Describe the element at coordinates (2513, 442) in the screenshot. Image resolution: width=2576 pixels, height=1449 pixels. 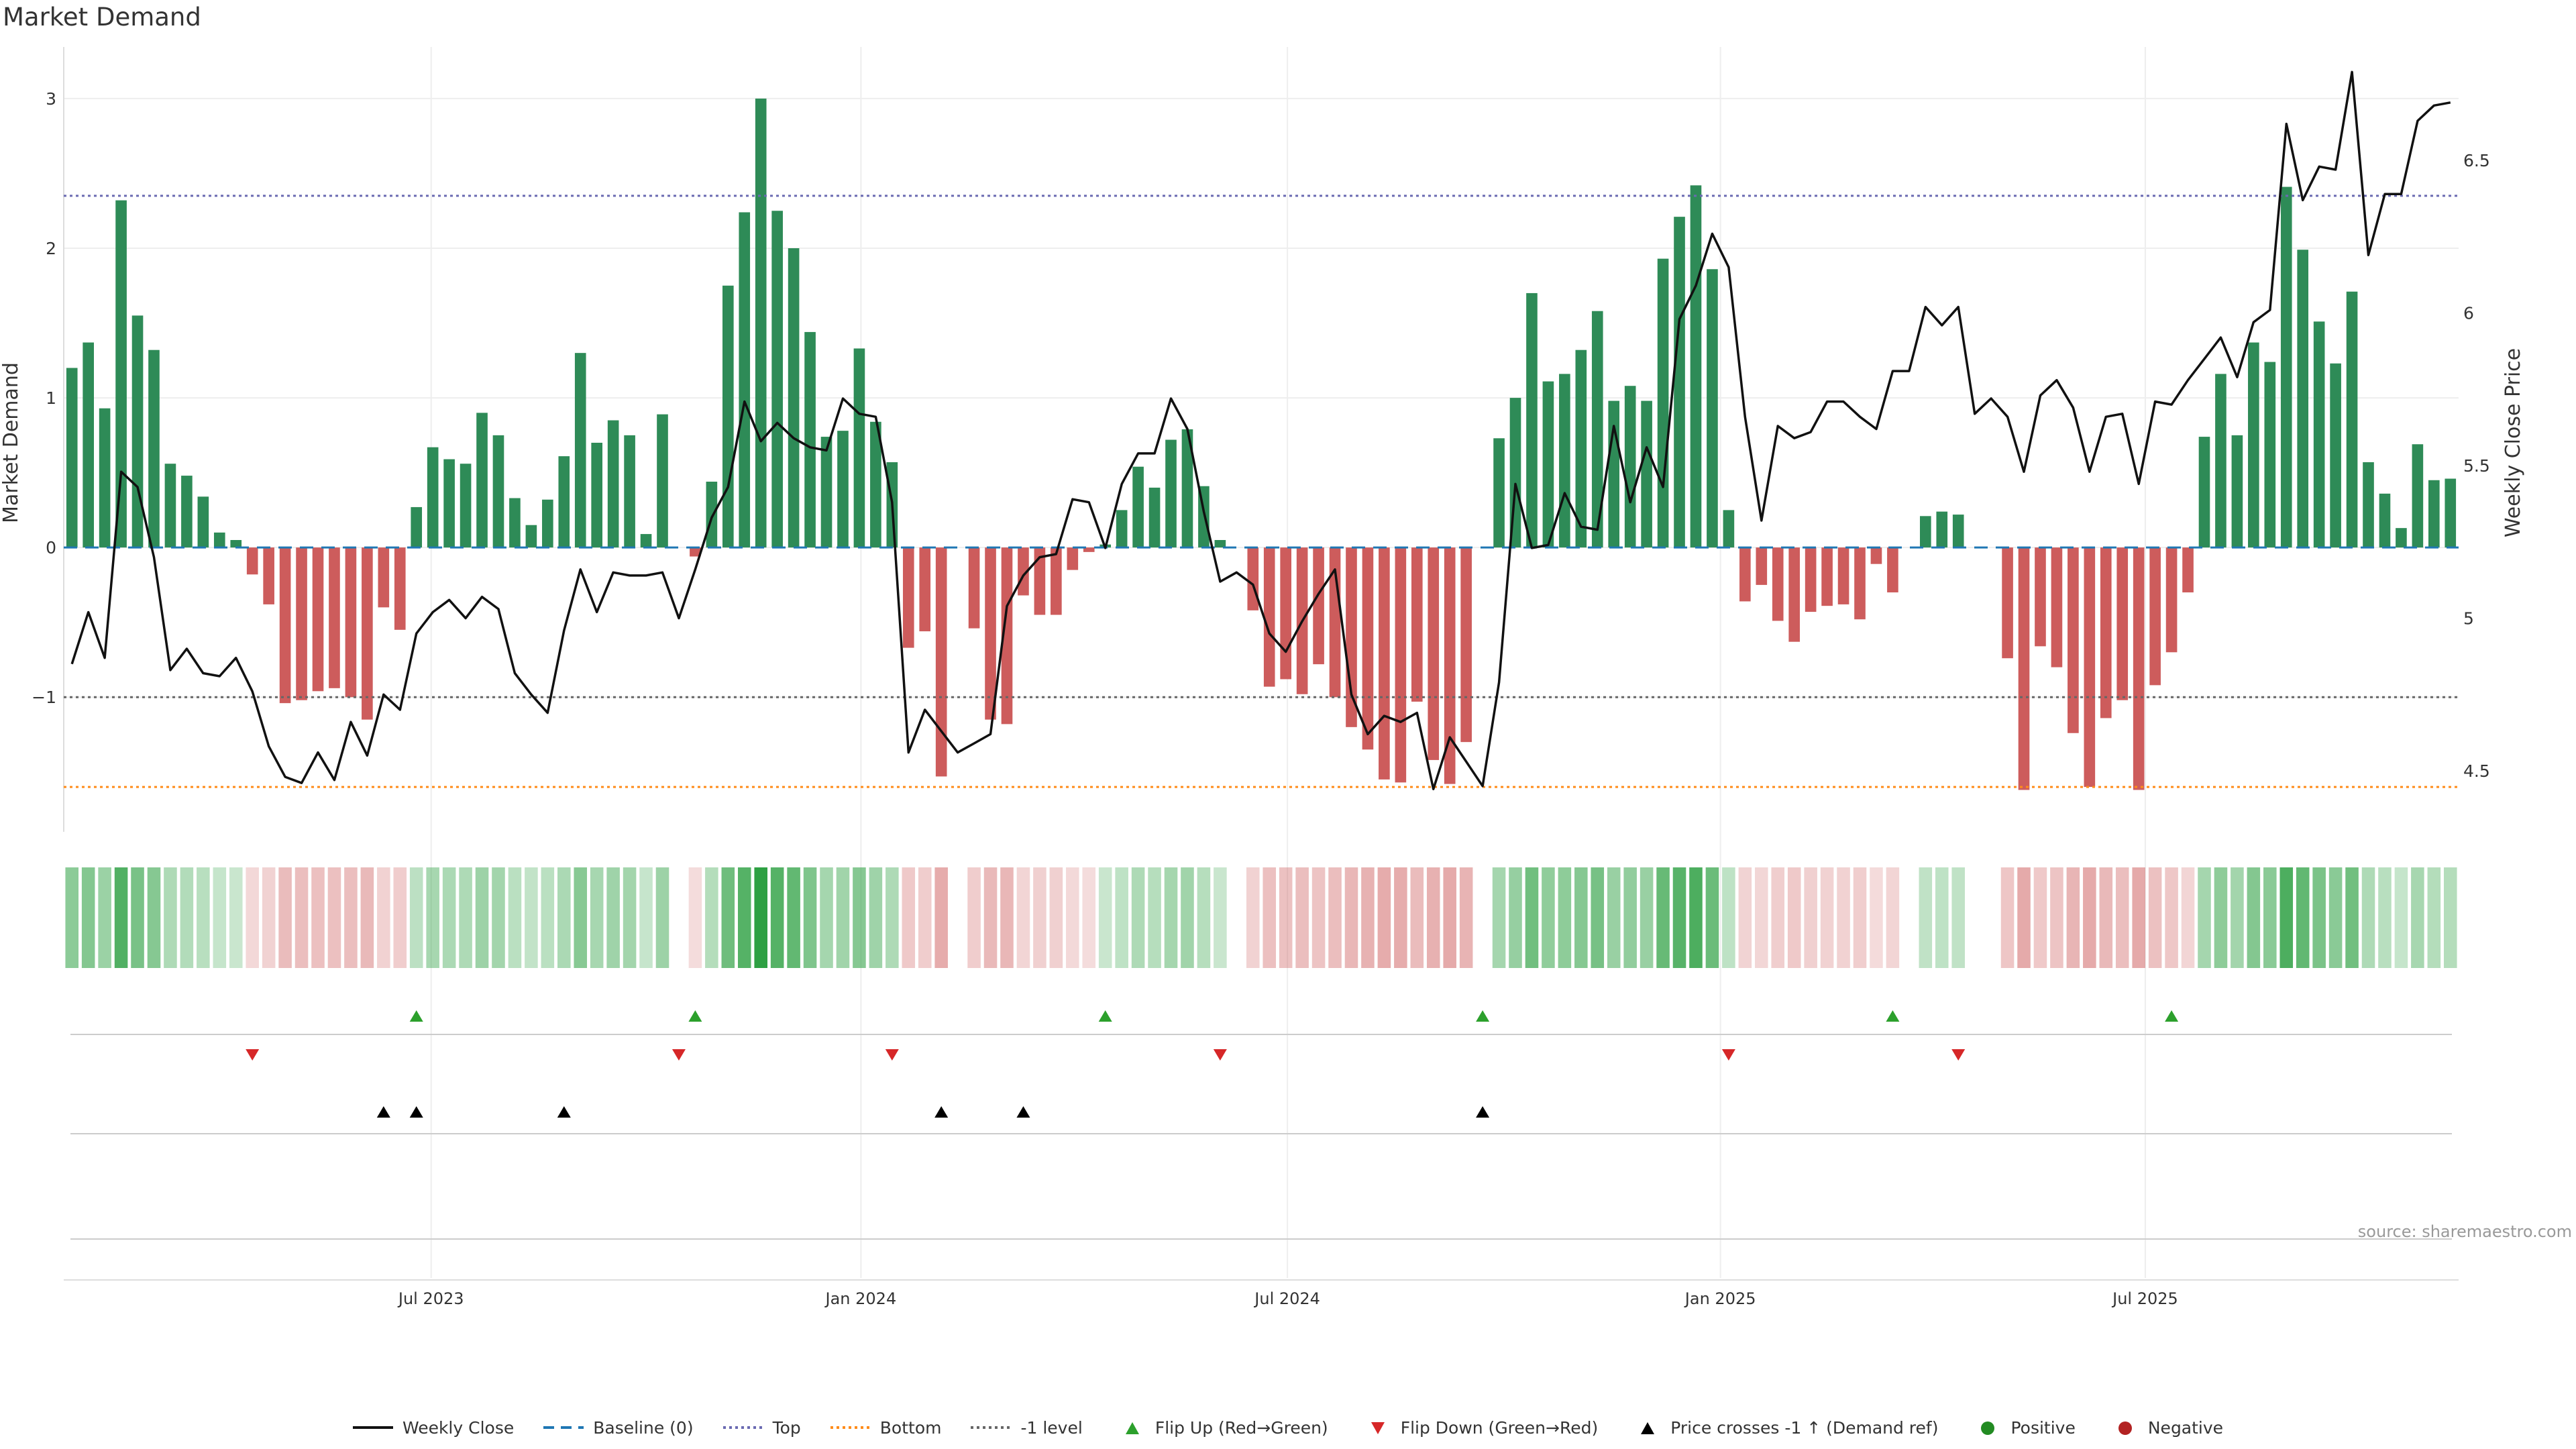
I see `y2-axis-title: Weekly Close Price` at that location.